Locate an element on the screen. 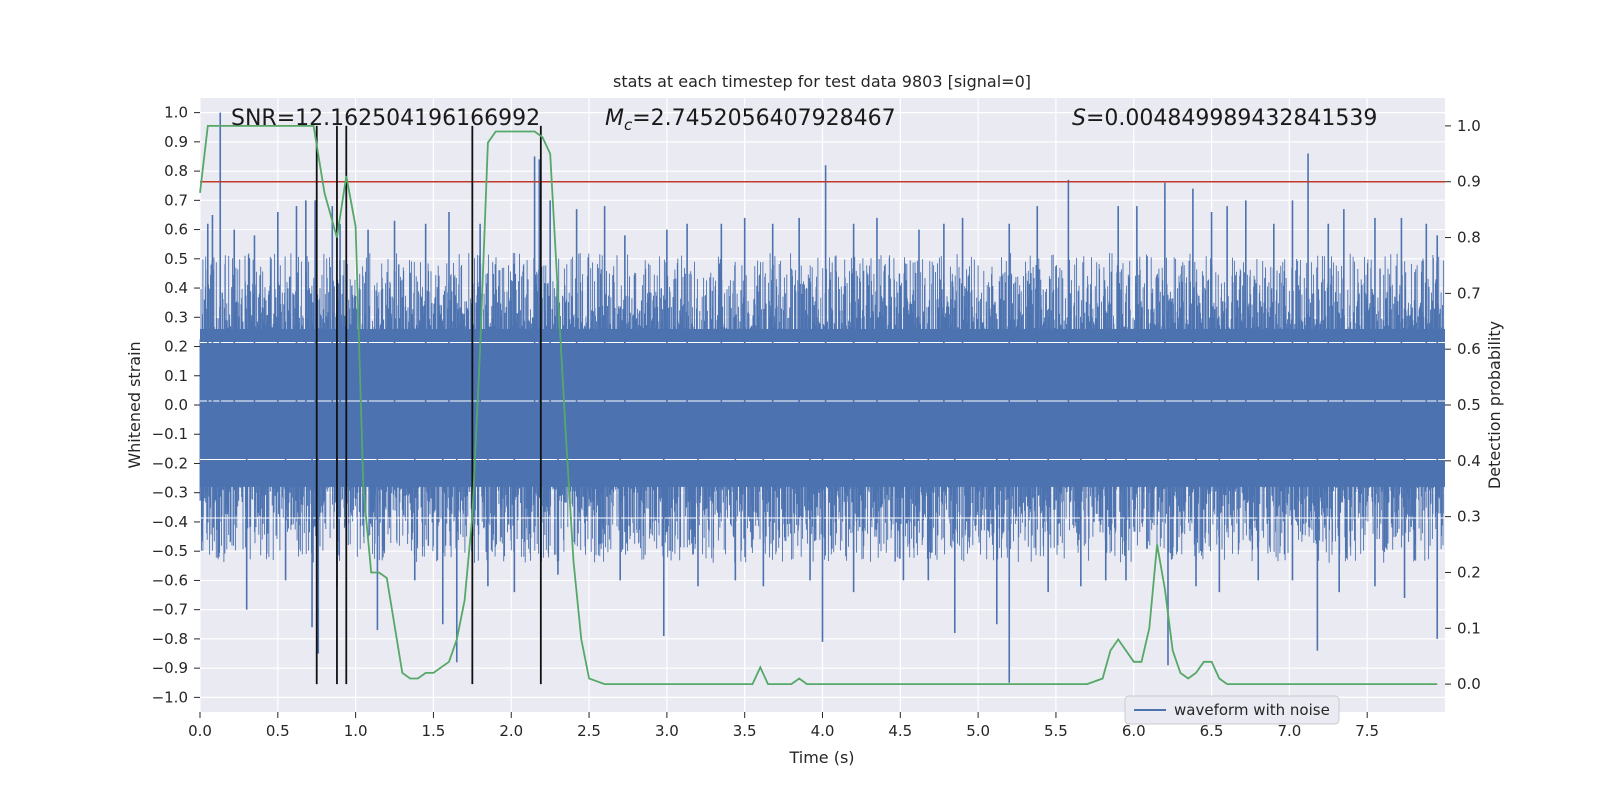 The height and width of the screenshot is (800, 1600). trigger-lines is located at coordinates (428, 405).